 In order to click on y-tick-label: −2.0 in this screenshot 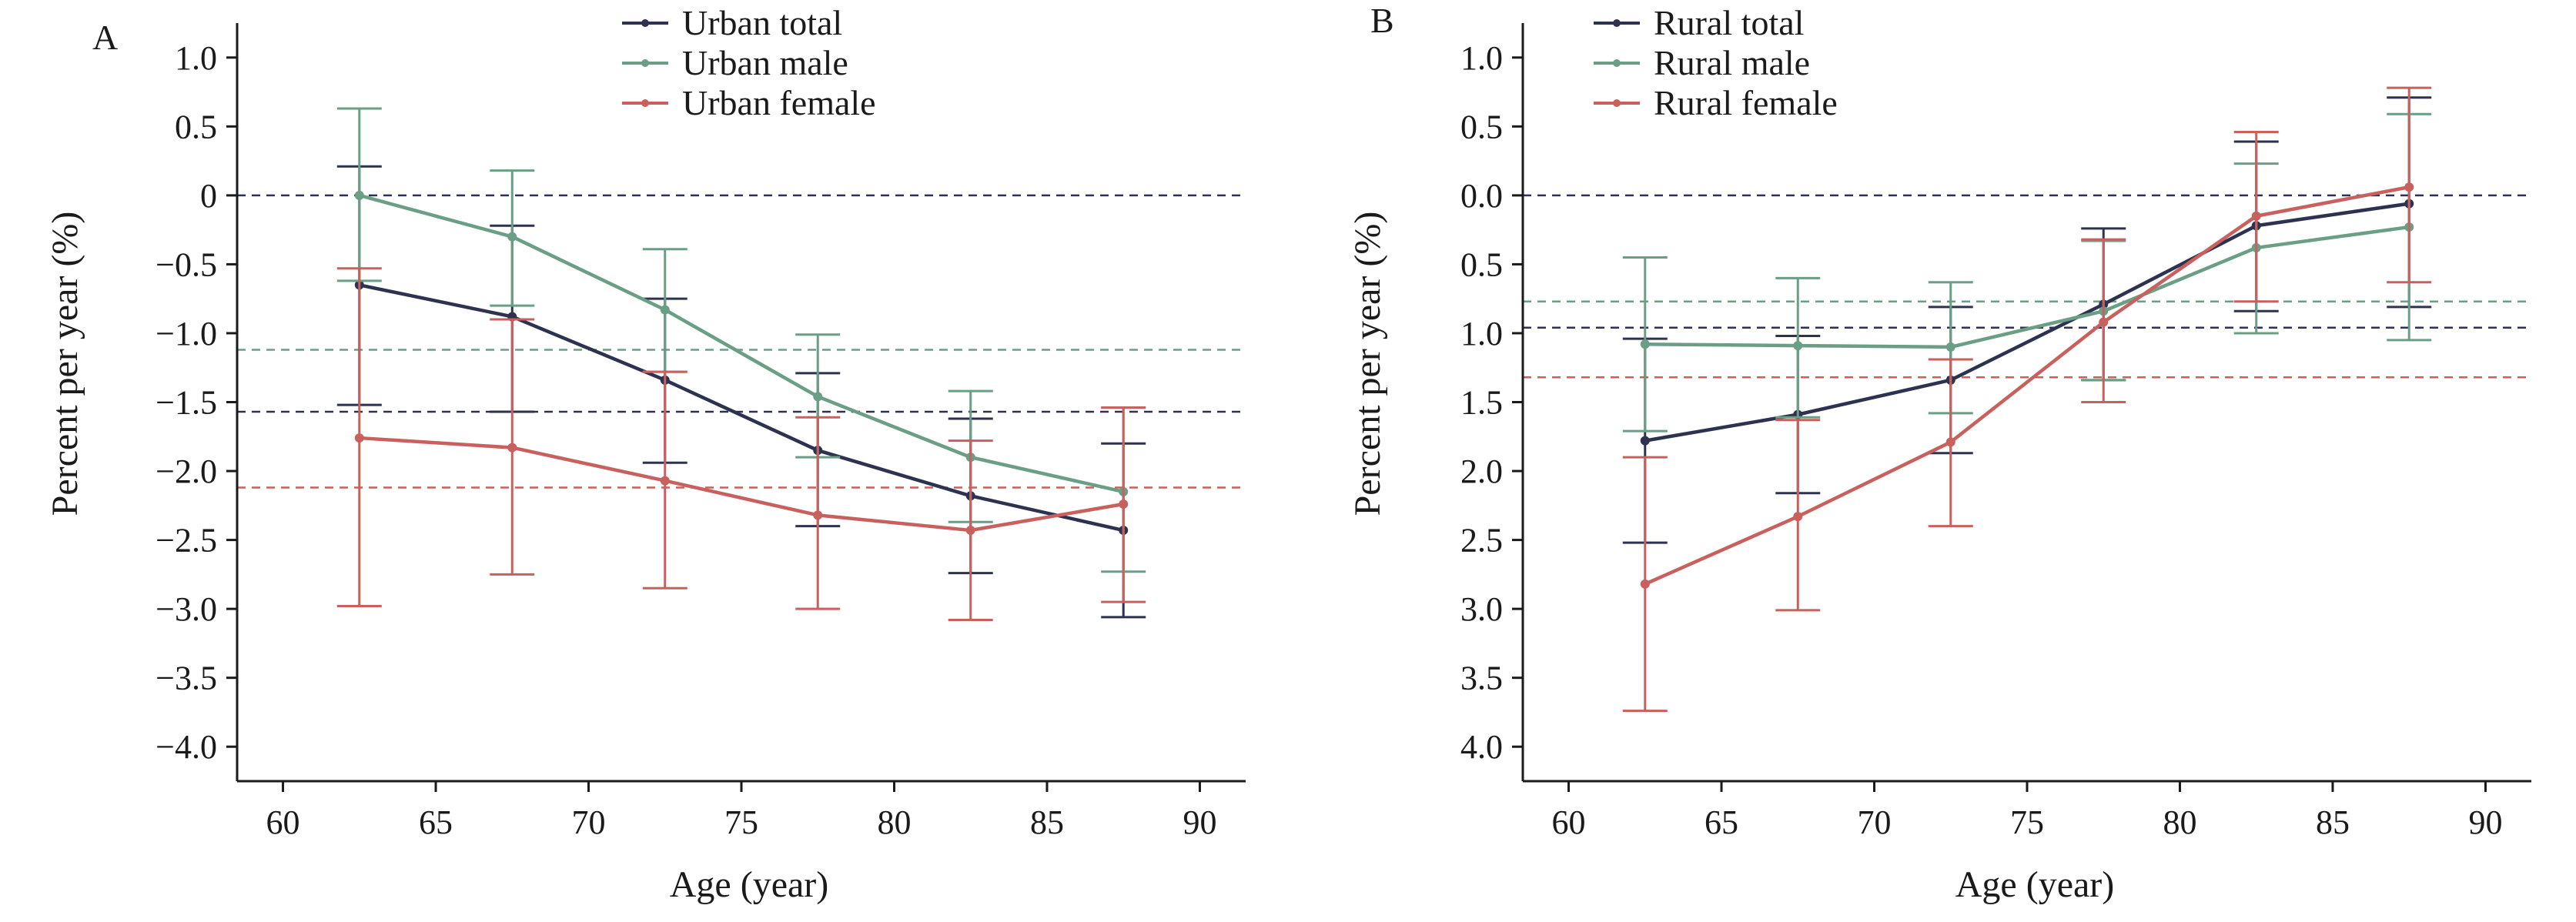, I will do `click(187, 472)`.